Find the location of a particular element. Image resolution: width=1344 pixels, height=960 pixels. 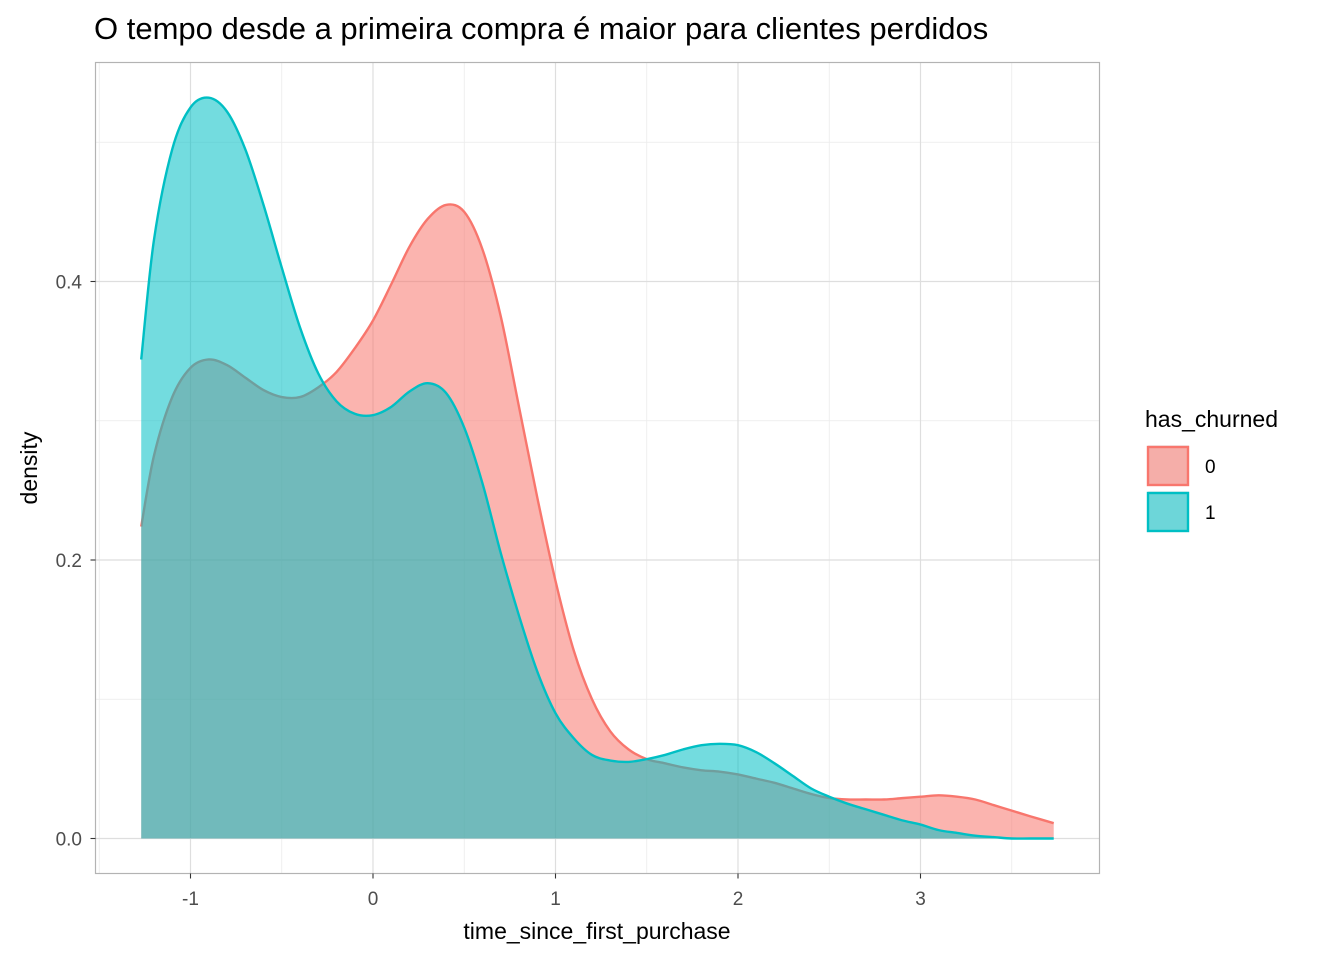

x-tick-label: -1 is located at coordinates (190, 899).